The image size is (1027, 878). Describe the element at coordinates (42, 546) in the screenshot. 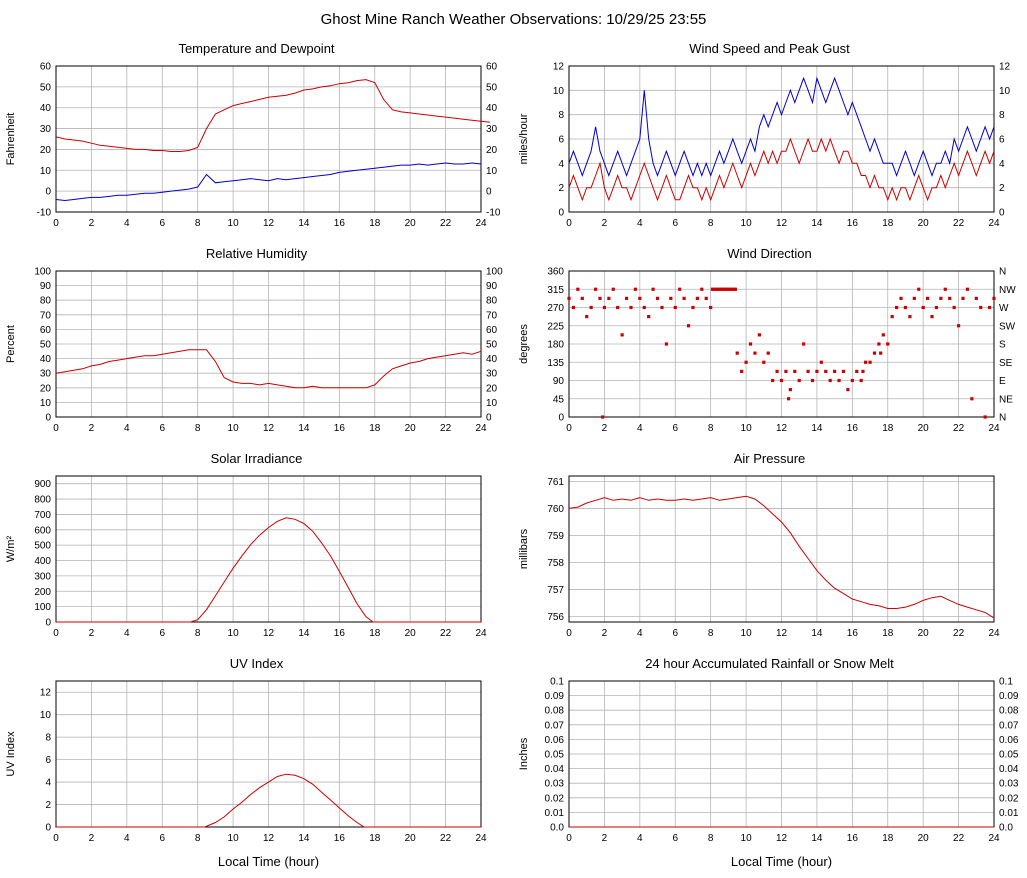

I see `svg-text: 500` at that location.